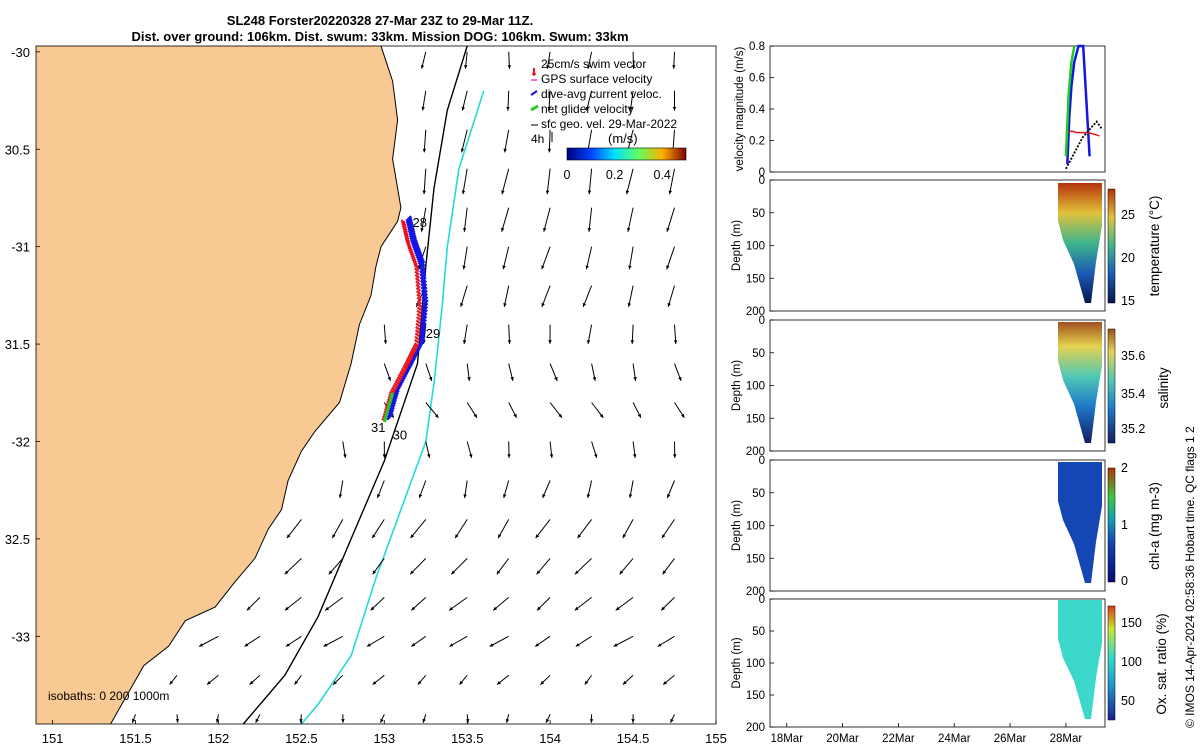 This screenshot has height=750, width=1200. What do you see at coordinates (388, 407) in the screenshot?
I see `net-glider-velocity` at bounding box center [388, 407].